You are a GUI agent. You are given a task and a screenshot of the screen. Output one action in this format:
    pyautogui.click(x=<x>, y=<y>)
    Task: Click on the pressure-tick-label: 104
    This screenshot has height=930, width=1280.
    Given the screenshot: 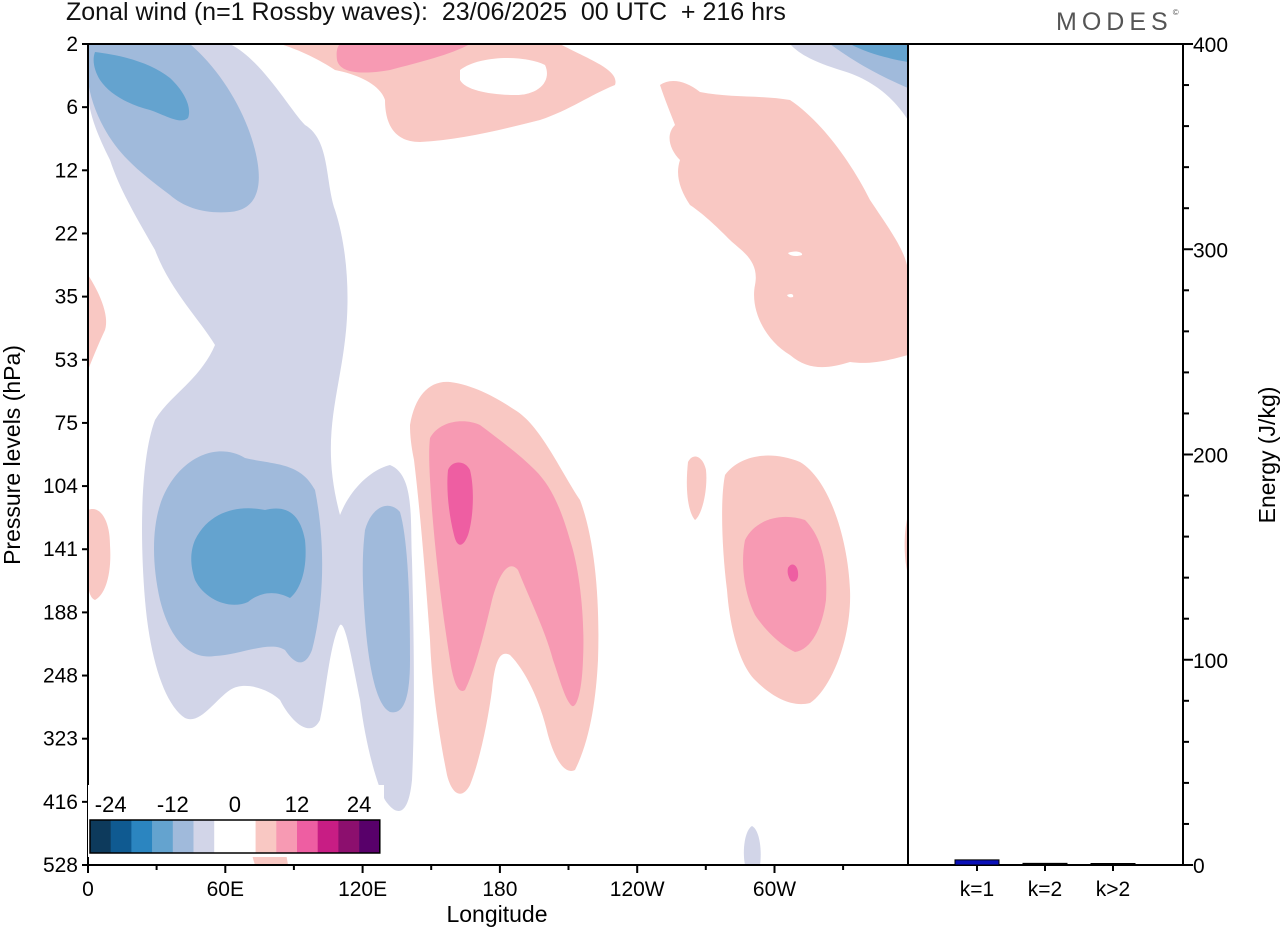 What is the action you would take?
    pyautogui.click(x=60, y=486)
    